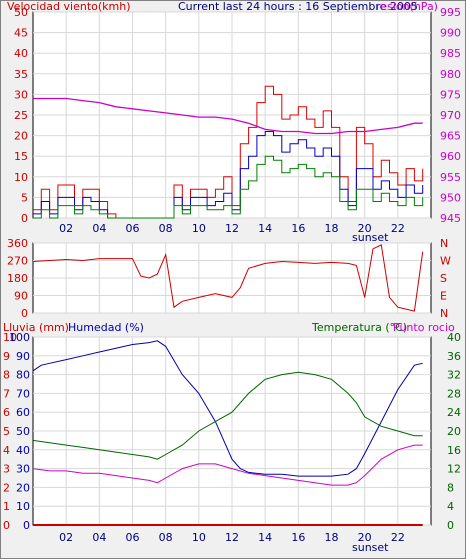  What do you see at coordinates (23, 356) in the screenshot?
I see `humidity-y-tick-9: 90` at bounding box center [23, 356].